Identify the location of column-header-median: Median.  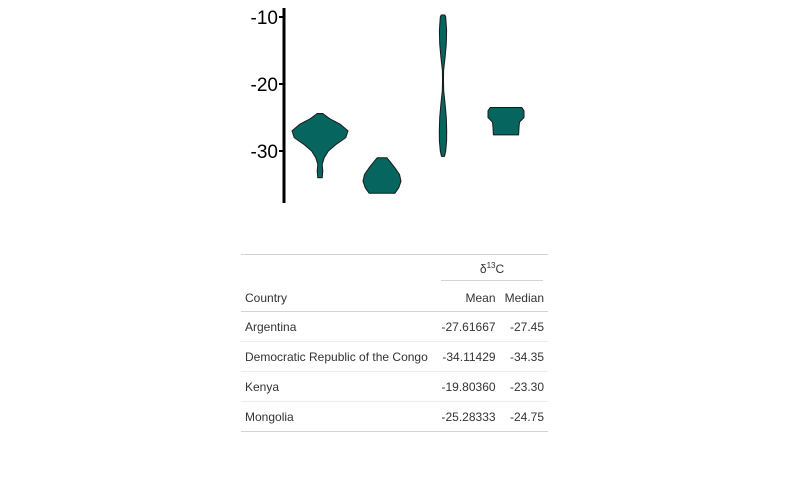
(523, 298).